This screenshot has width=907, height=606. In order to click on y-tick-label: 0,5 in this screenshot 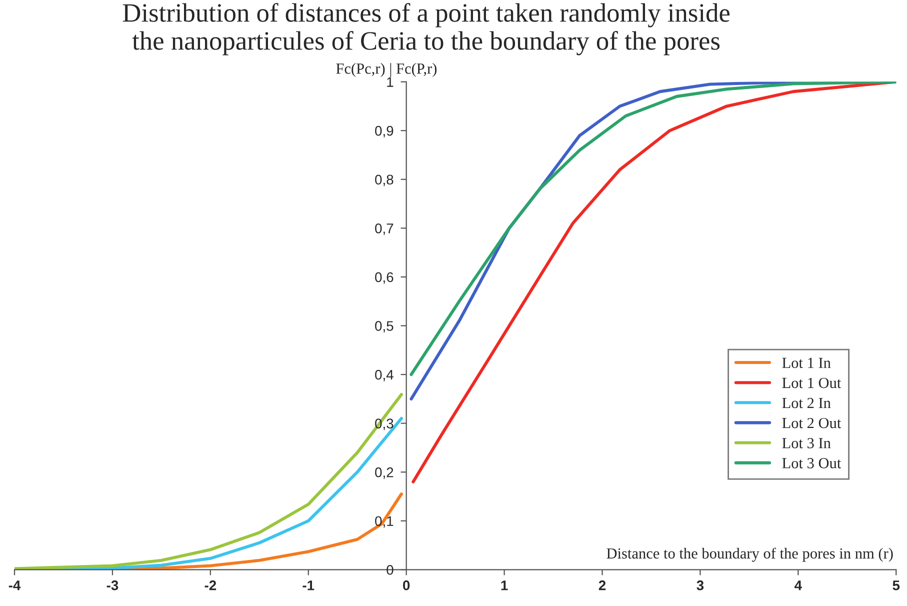, I will do `click(384, 327)`.